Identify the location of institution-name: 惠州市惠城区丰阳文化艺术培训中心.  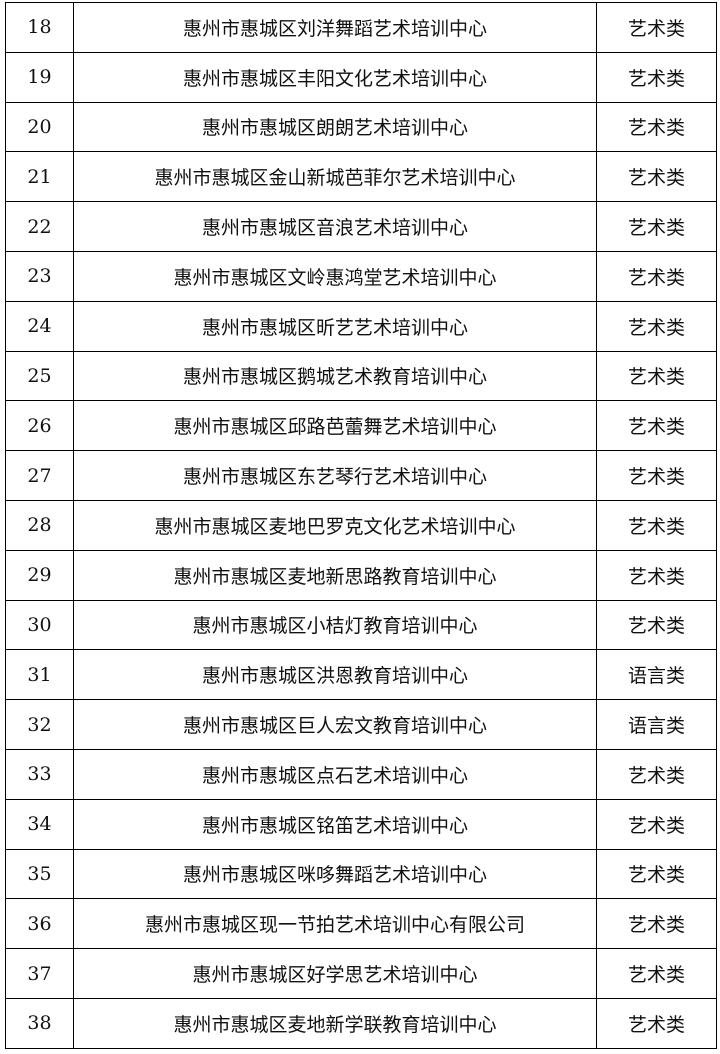
(335, 77).